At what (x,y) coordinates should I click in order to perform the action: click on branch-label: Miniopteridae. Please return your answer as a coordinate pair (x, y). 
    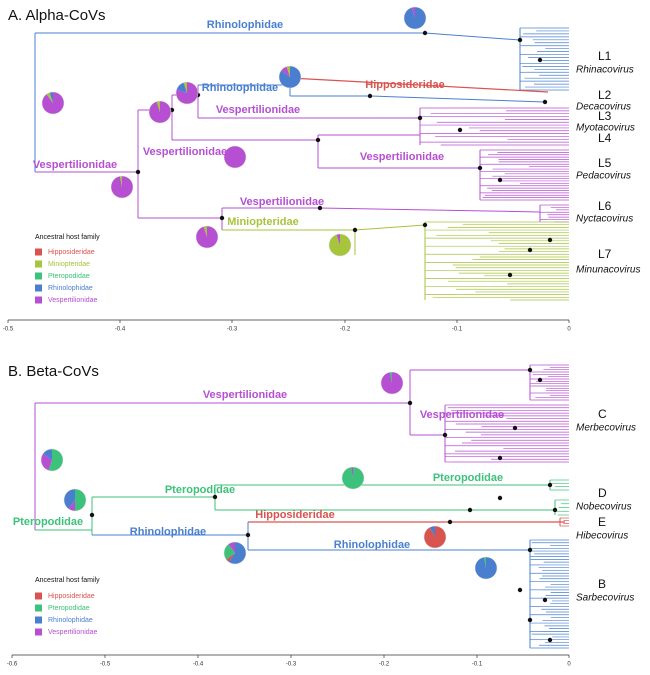
    Looking at the image, I should click on (263, 222).